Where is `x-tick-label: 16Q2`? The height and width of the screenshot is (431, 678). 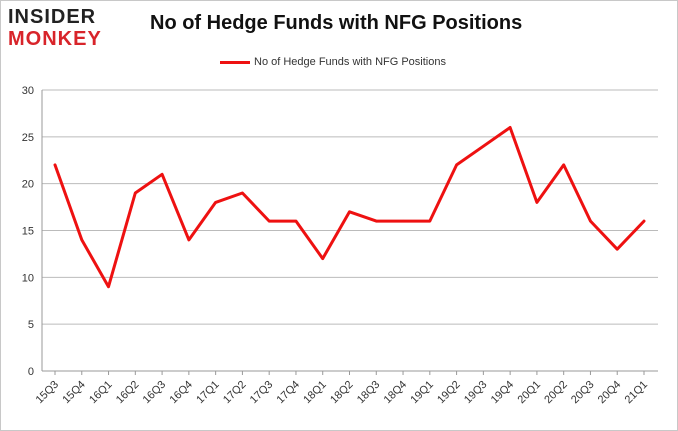 x-tick-label: 16Q2 is located at coordinates (128, 393).